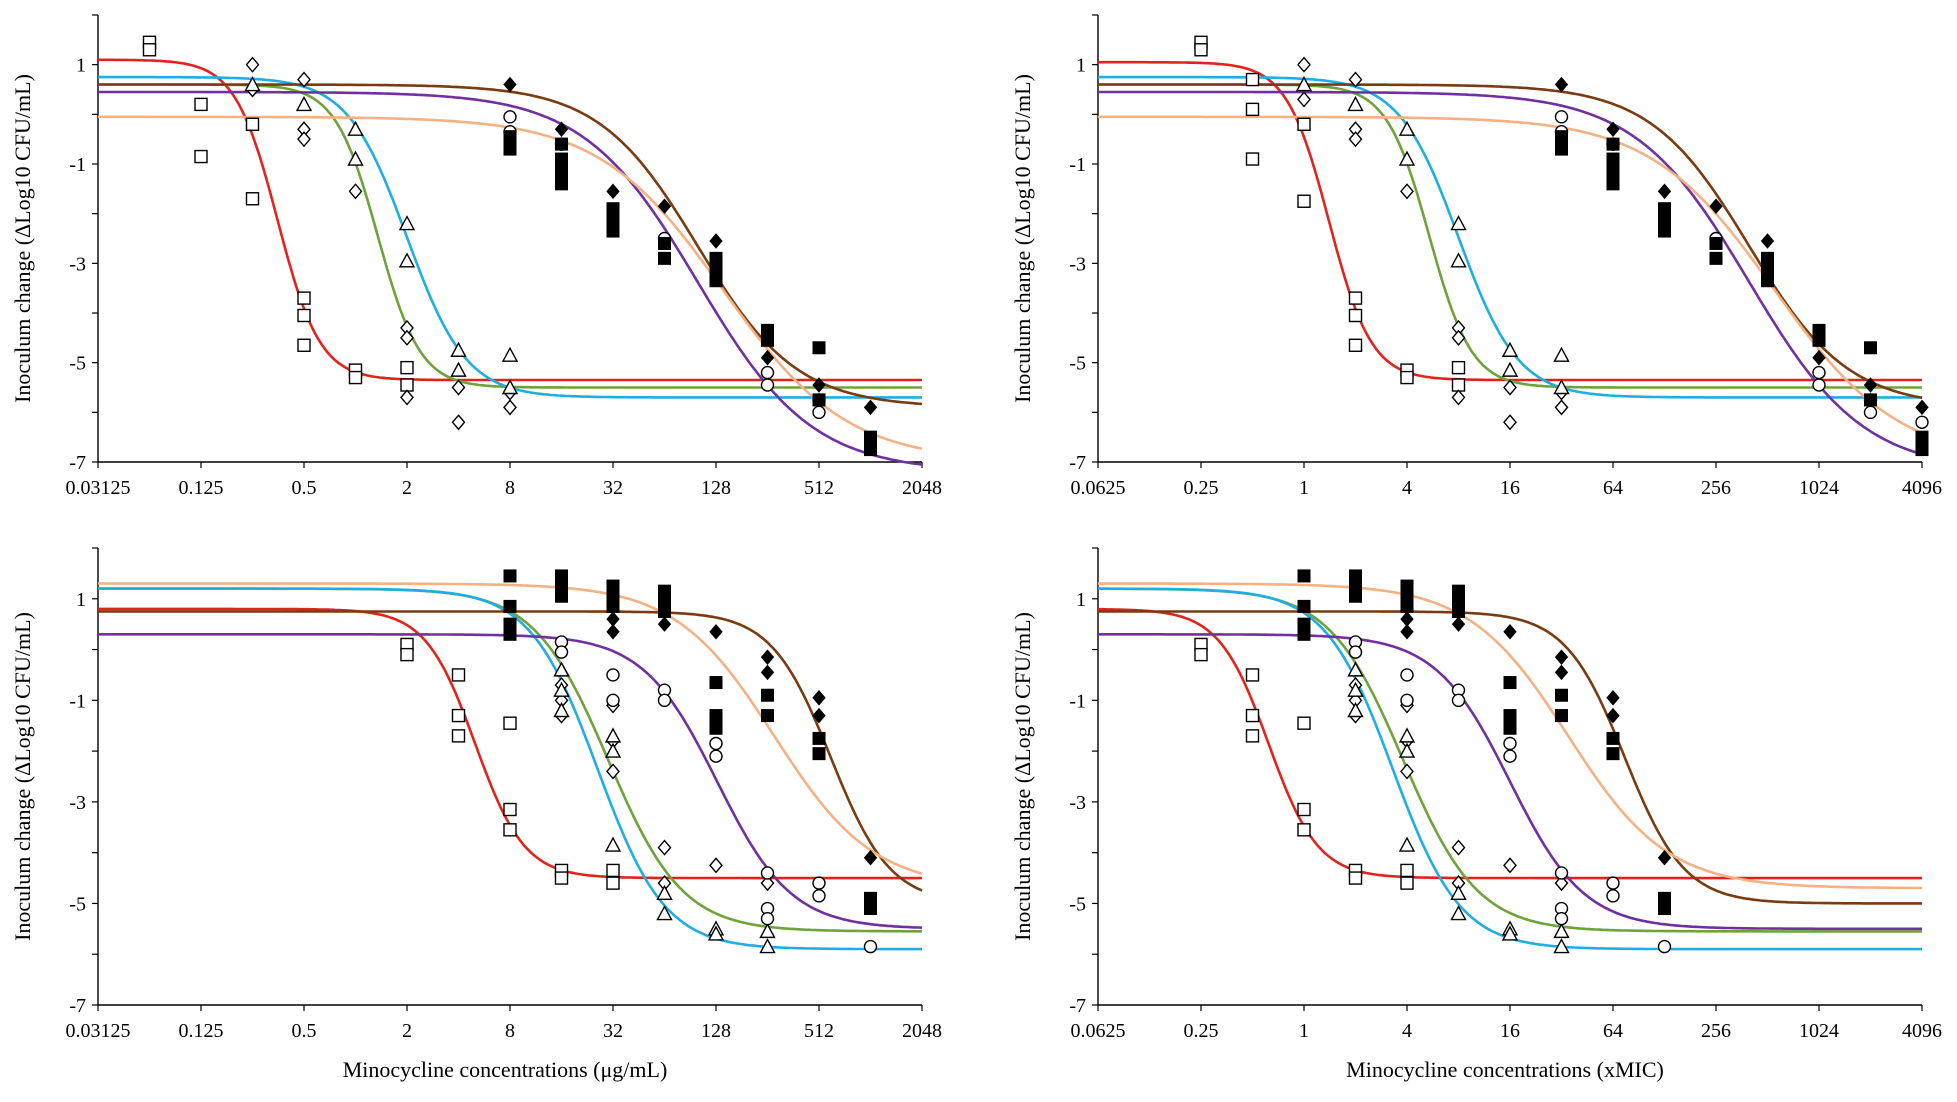  Describe the element at coordinates (1922, 488) in the screenshot. I see `x-tick-label: 4096` at that location.